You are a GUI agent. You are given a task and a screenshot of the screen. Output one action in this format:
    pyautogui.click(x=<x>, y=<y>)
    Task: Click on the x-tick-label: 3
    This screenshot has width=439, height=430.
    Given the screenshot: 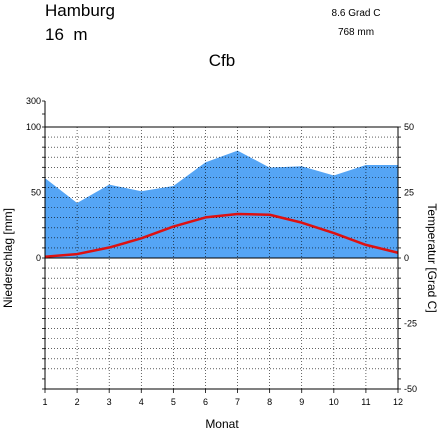 What is the action you would take?
    pyautogui.click(x=109, y=402)
    